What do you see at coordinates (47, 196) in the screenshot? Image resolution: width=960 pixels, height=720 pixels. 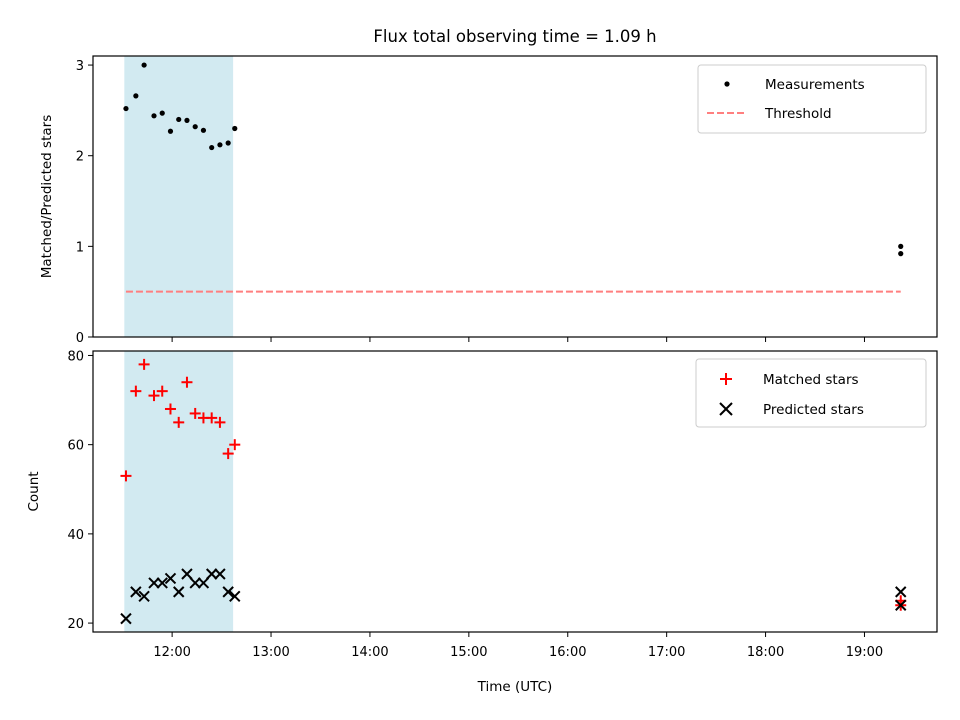 I see `top-y-axis-label: Matched/Predicted stars` at bounding box center [47, 196].